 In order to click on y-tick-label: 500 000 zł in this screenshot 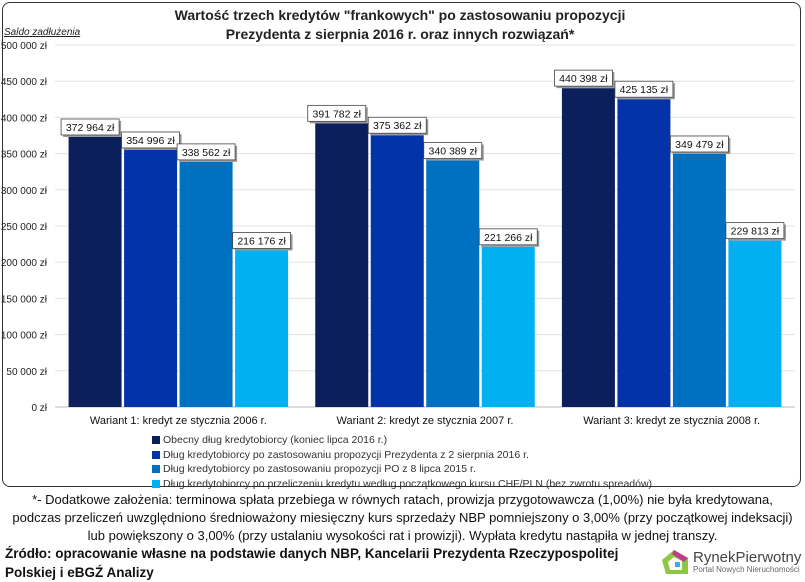, I will do `click(24, 46)`.